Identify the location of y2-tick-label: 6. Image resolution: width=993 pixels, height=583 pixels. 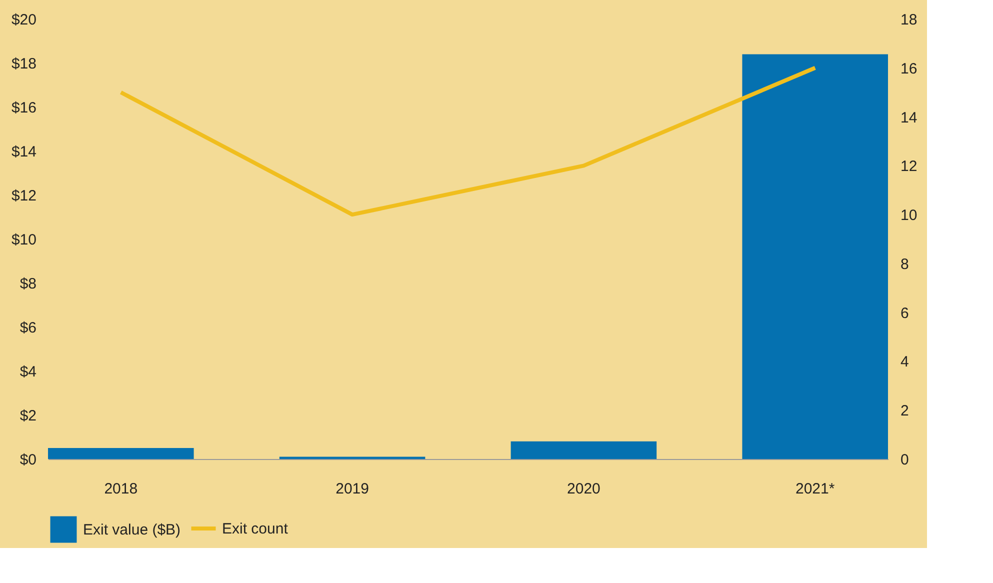
(904, 313).